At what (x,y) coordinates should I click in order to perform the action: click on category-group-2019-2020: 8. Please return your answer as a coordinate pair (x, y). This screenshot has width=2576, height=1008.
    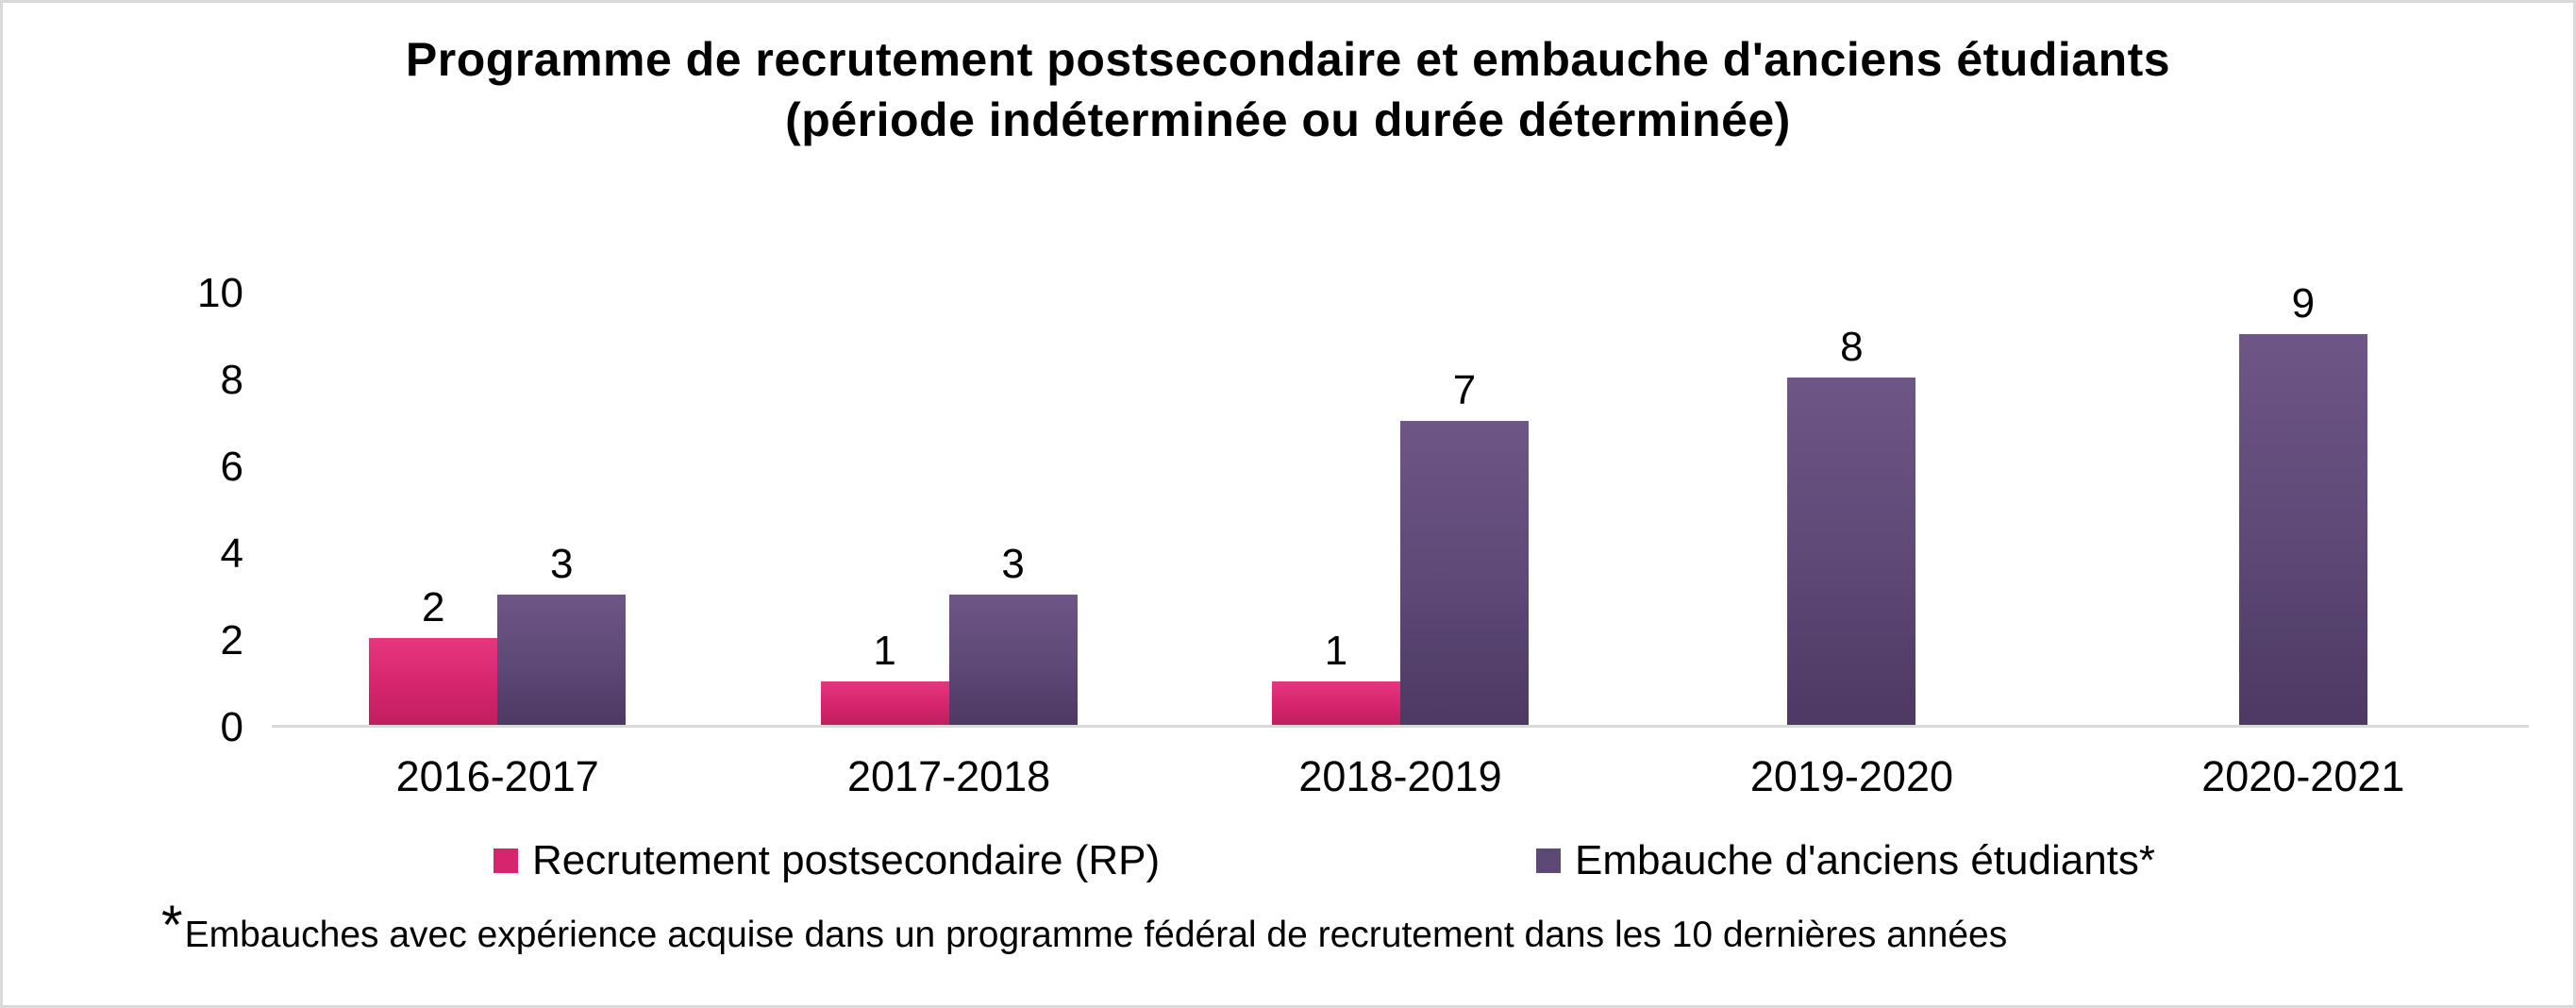
    Looking at the image, I should click on (1851, 509).